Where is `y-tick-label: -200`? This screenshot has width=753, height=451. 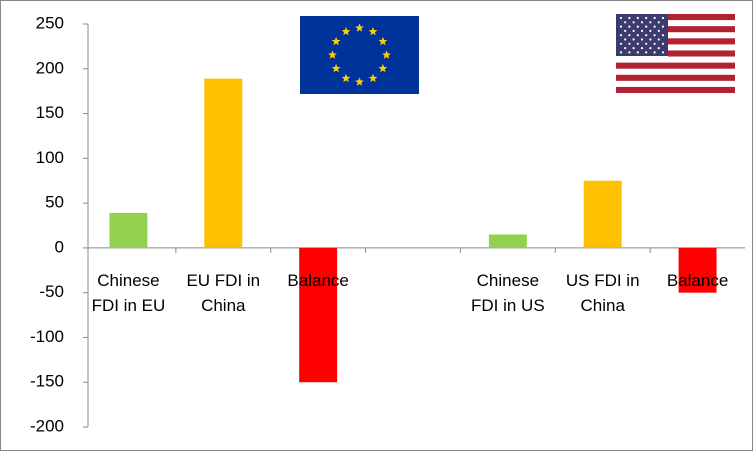
y-tick-label: -200 is located at coordinates (47, 425).